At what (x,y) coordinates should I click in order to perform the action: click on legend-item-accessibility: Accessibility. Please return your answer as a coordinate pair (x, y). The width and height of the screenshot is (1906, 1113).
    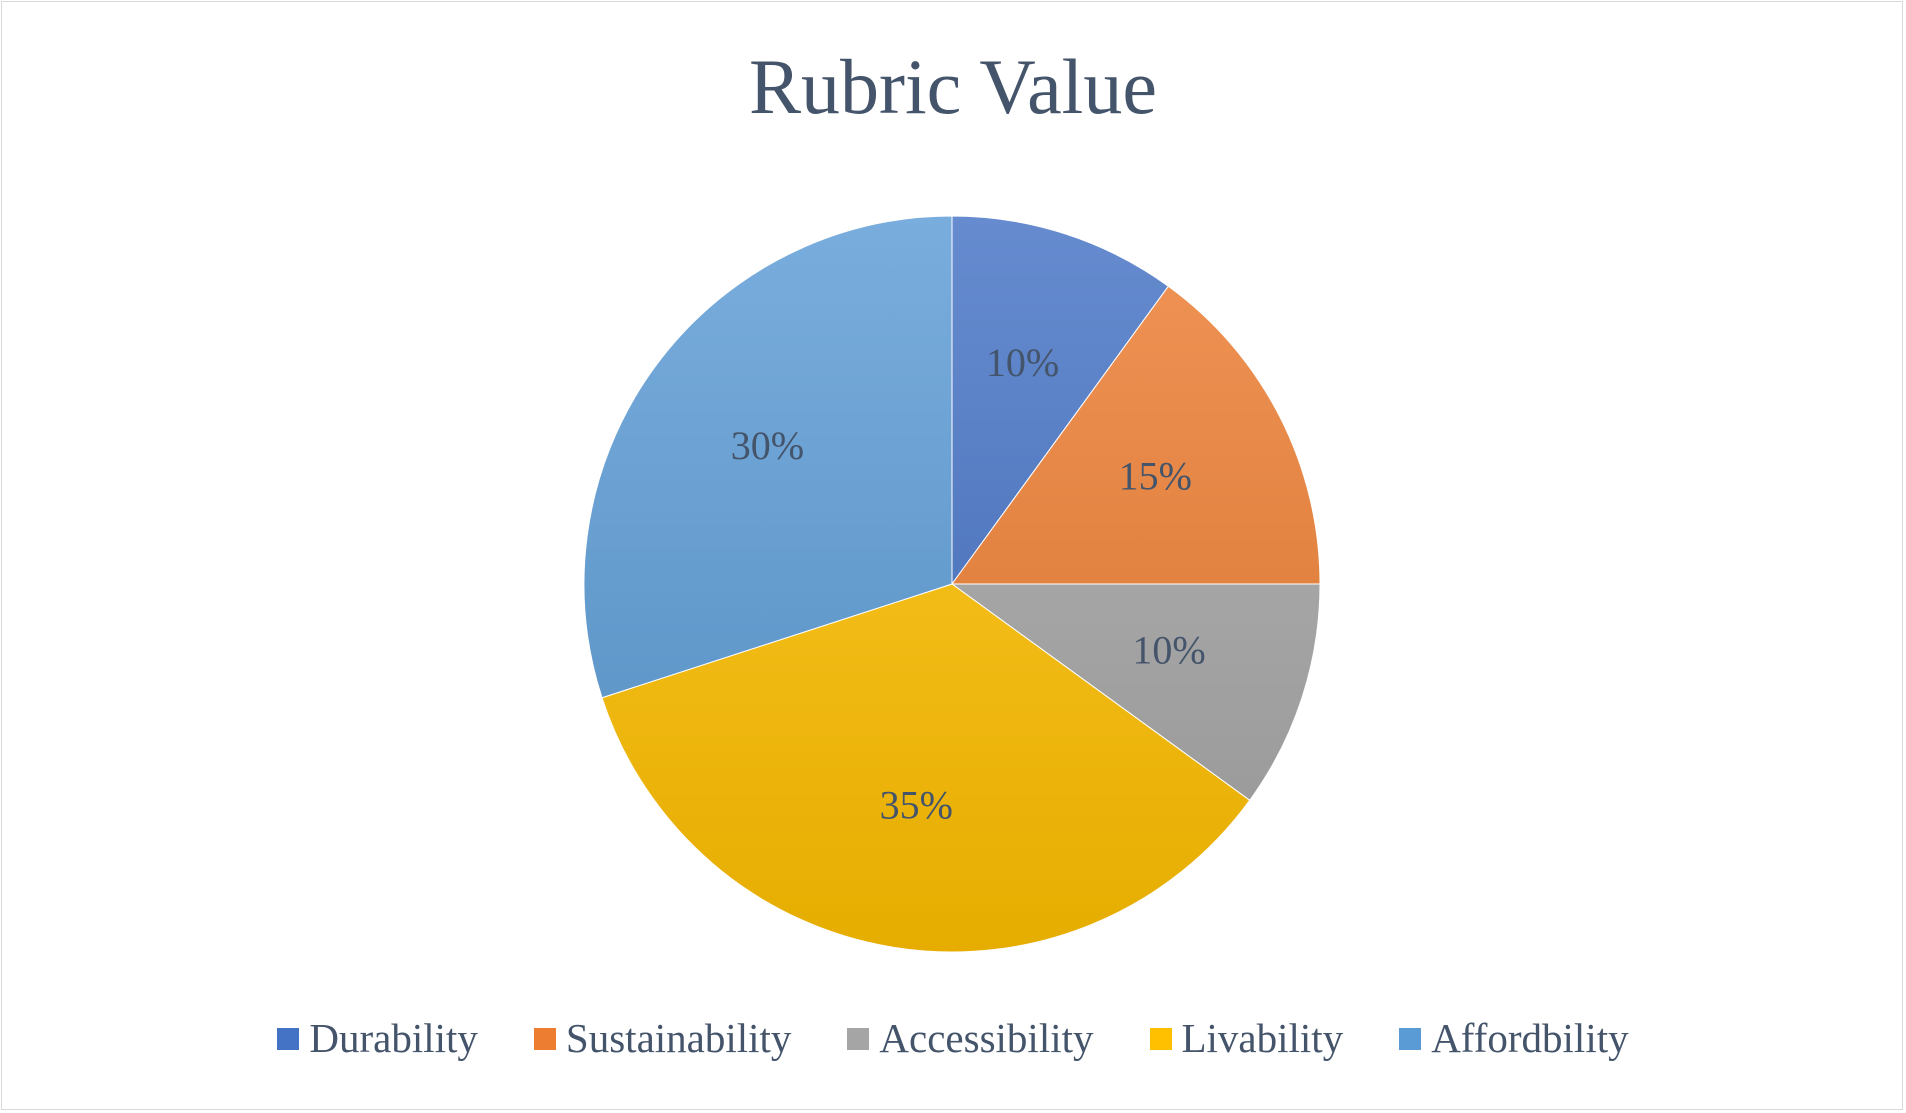
    Looking at the image, I should click on (970, 1038).